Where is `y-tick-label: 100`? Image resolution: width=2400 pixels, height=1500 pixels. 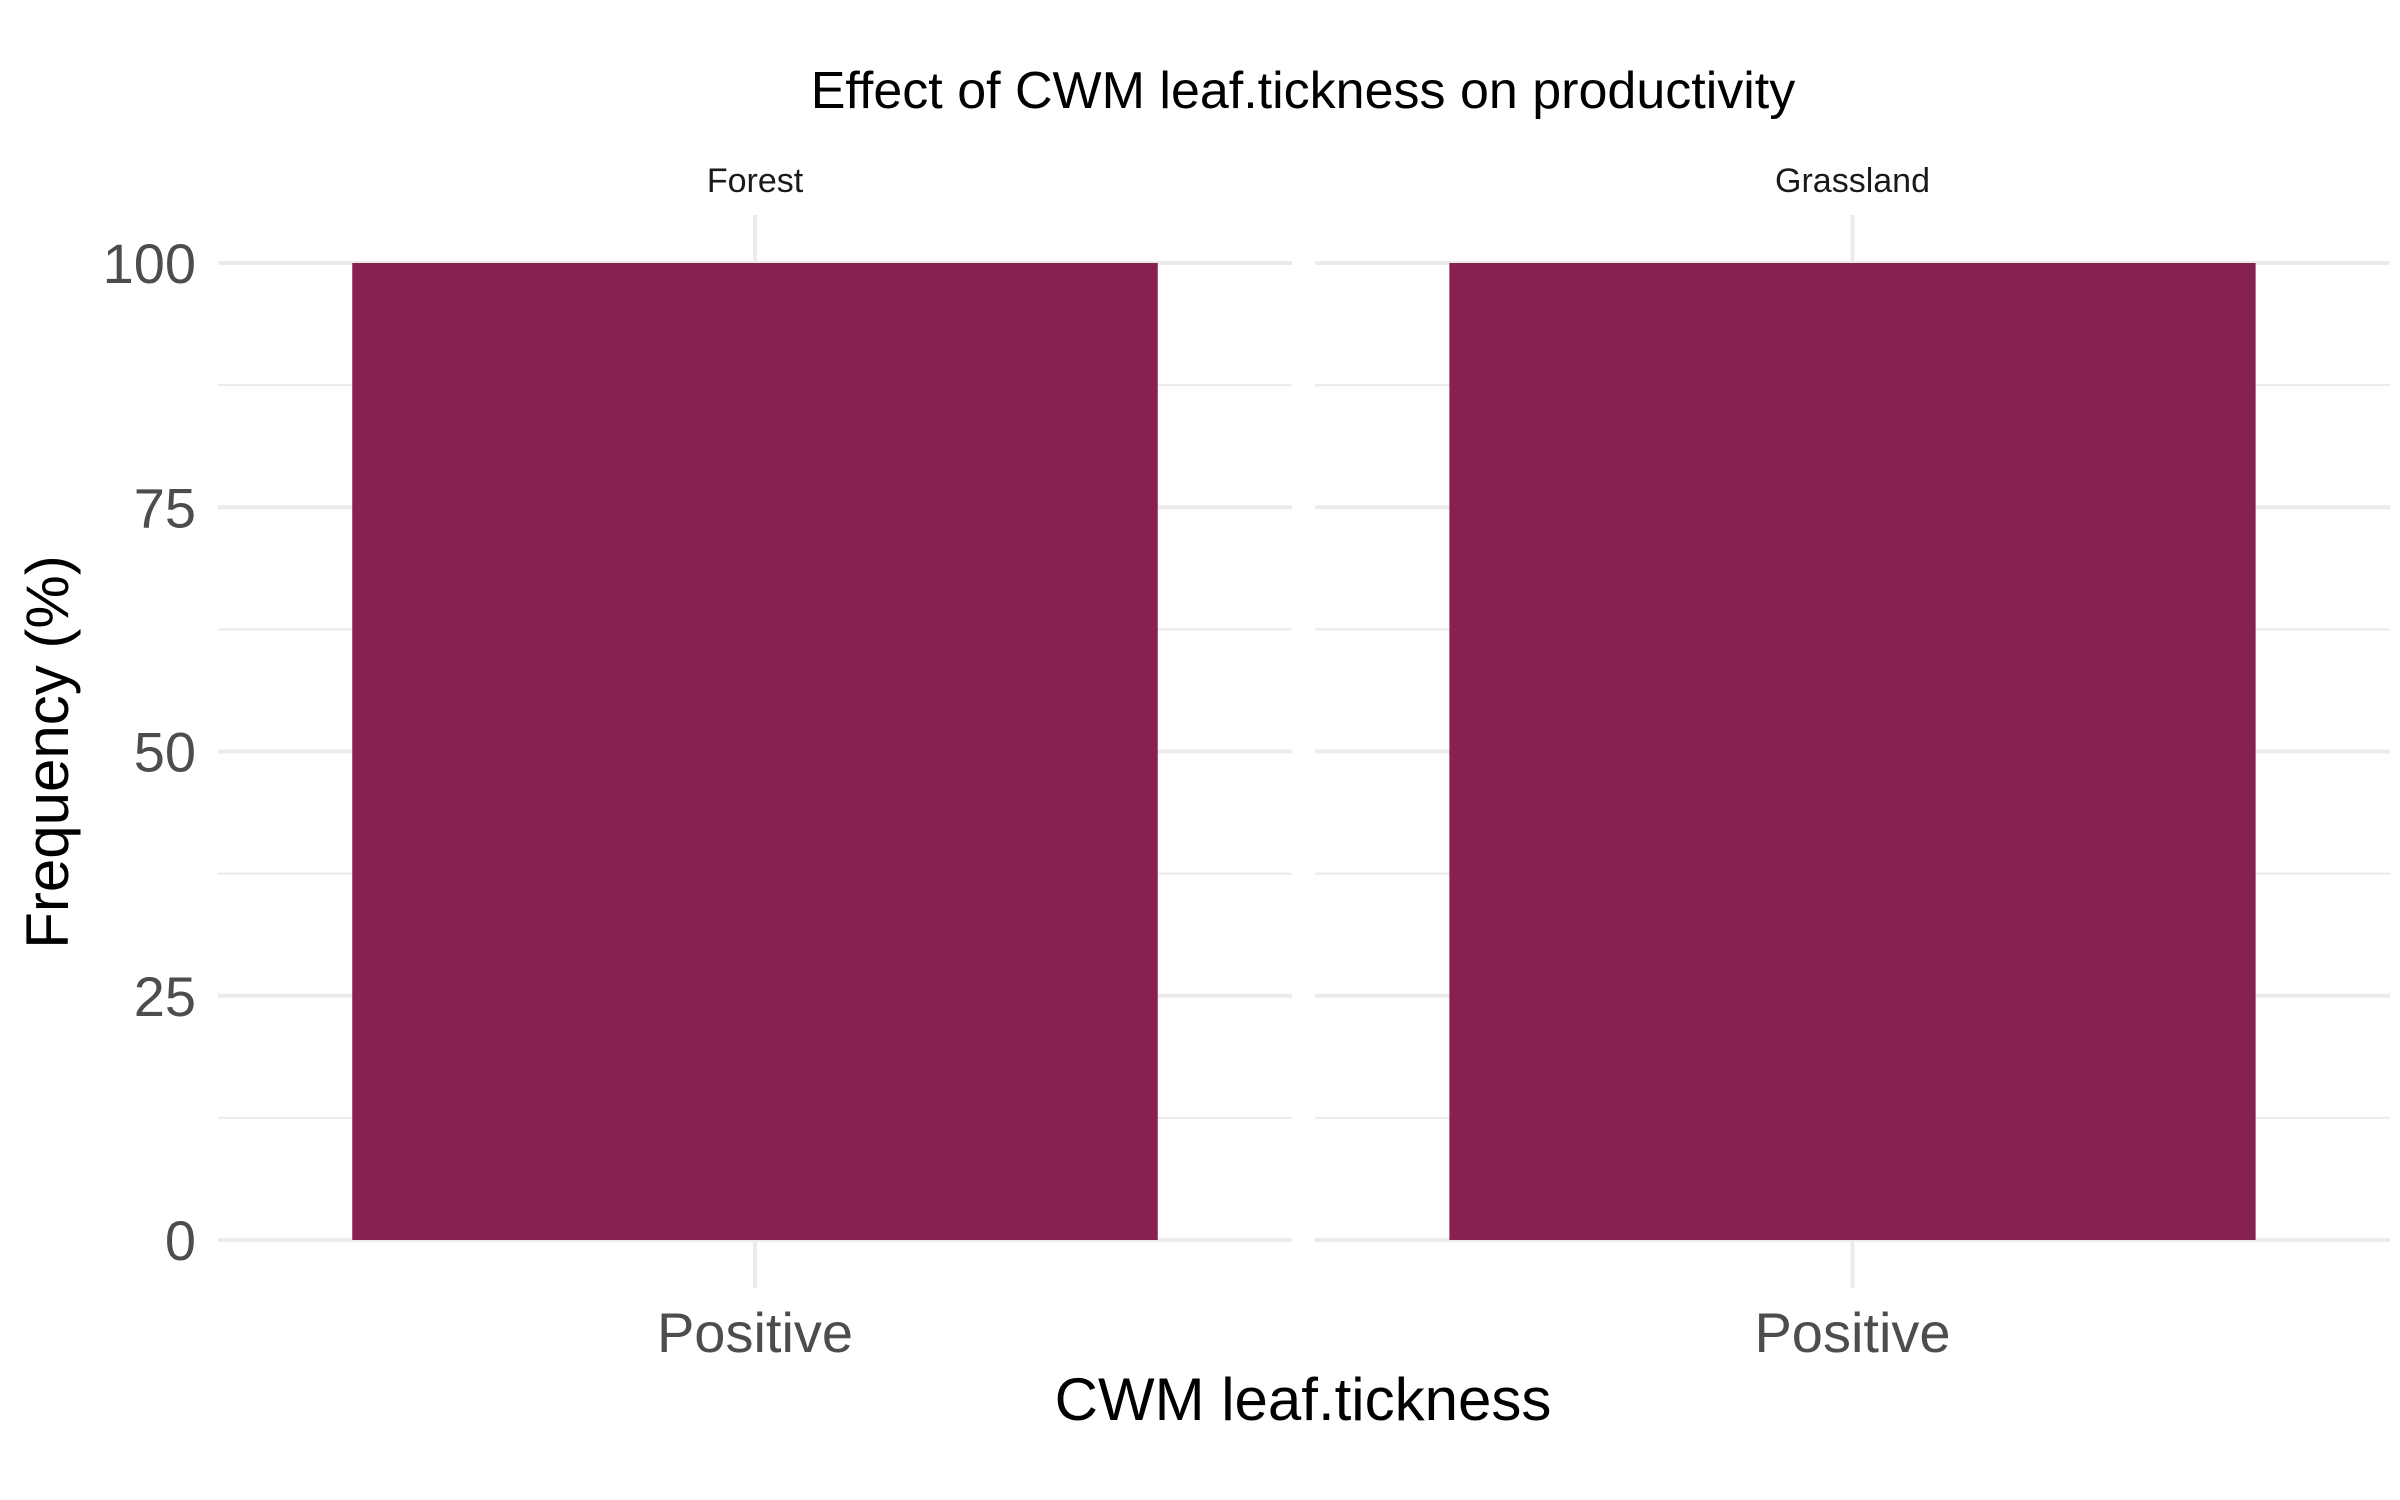
y-tick-label: 100 is located at coordinates (149, 263).